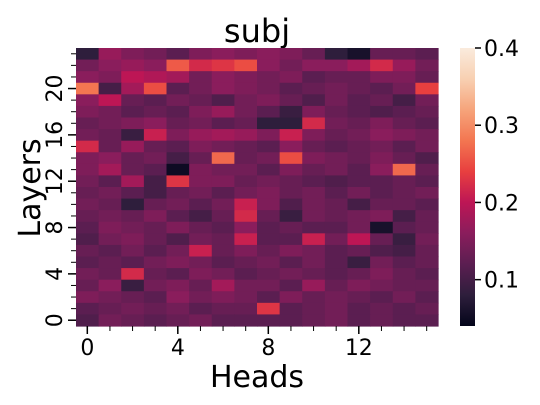 The image size is (540, 405). I want to click on heatmap-cell-layer5-head14, so click(404, 262).